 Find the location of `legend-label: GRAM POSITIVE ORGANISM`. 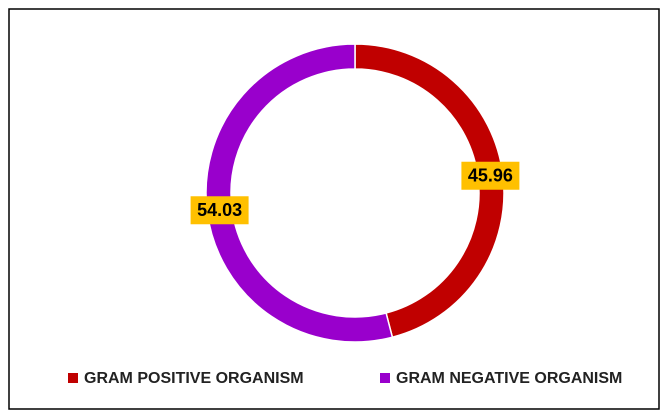

legend-label: GRAM POSITIVE ORGANISM is located at coordinates (194, 378).